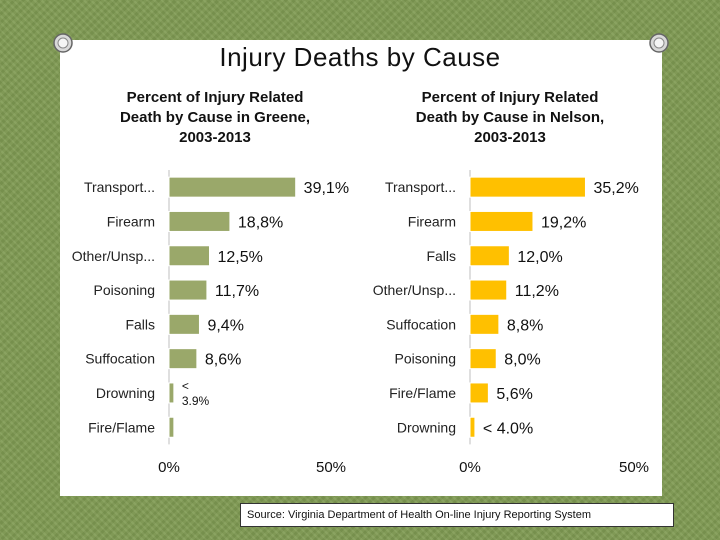 The image size is (720, 540). What do you see at coordinates (360, 57) in the screenshot?
I see `page-title: Injury Deaths by Cause` at bounding box center [360, 57].